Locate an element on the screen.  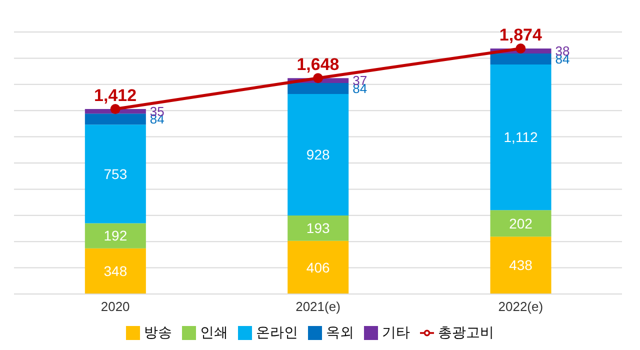
data-label: 192 is located at coordinates (116, 236).